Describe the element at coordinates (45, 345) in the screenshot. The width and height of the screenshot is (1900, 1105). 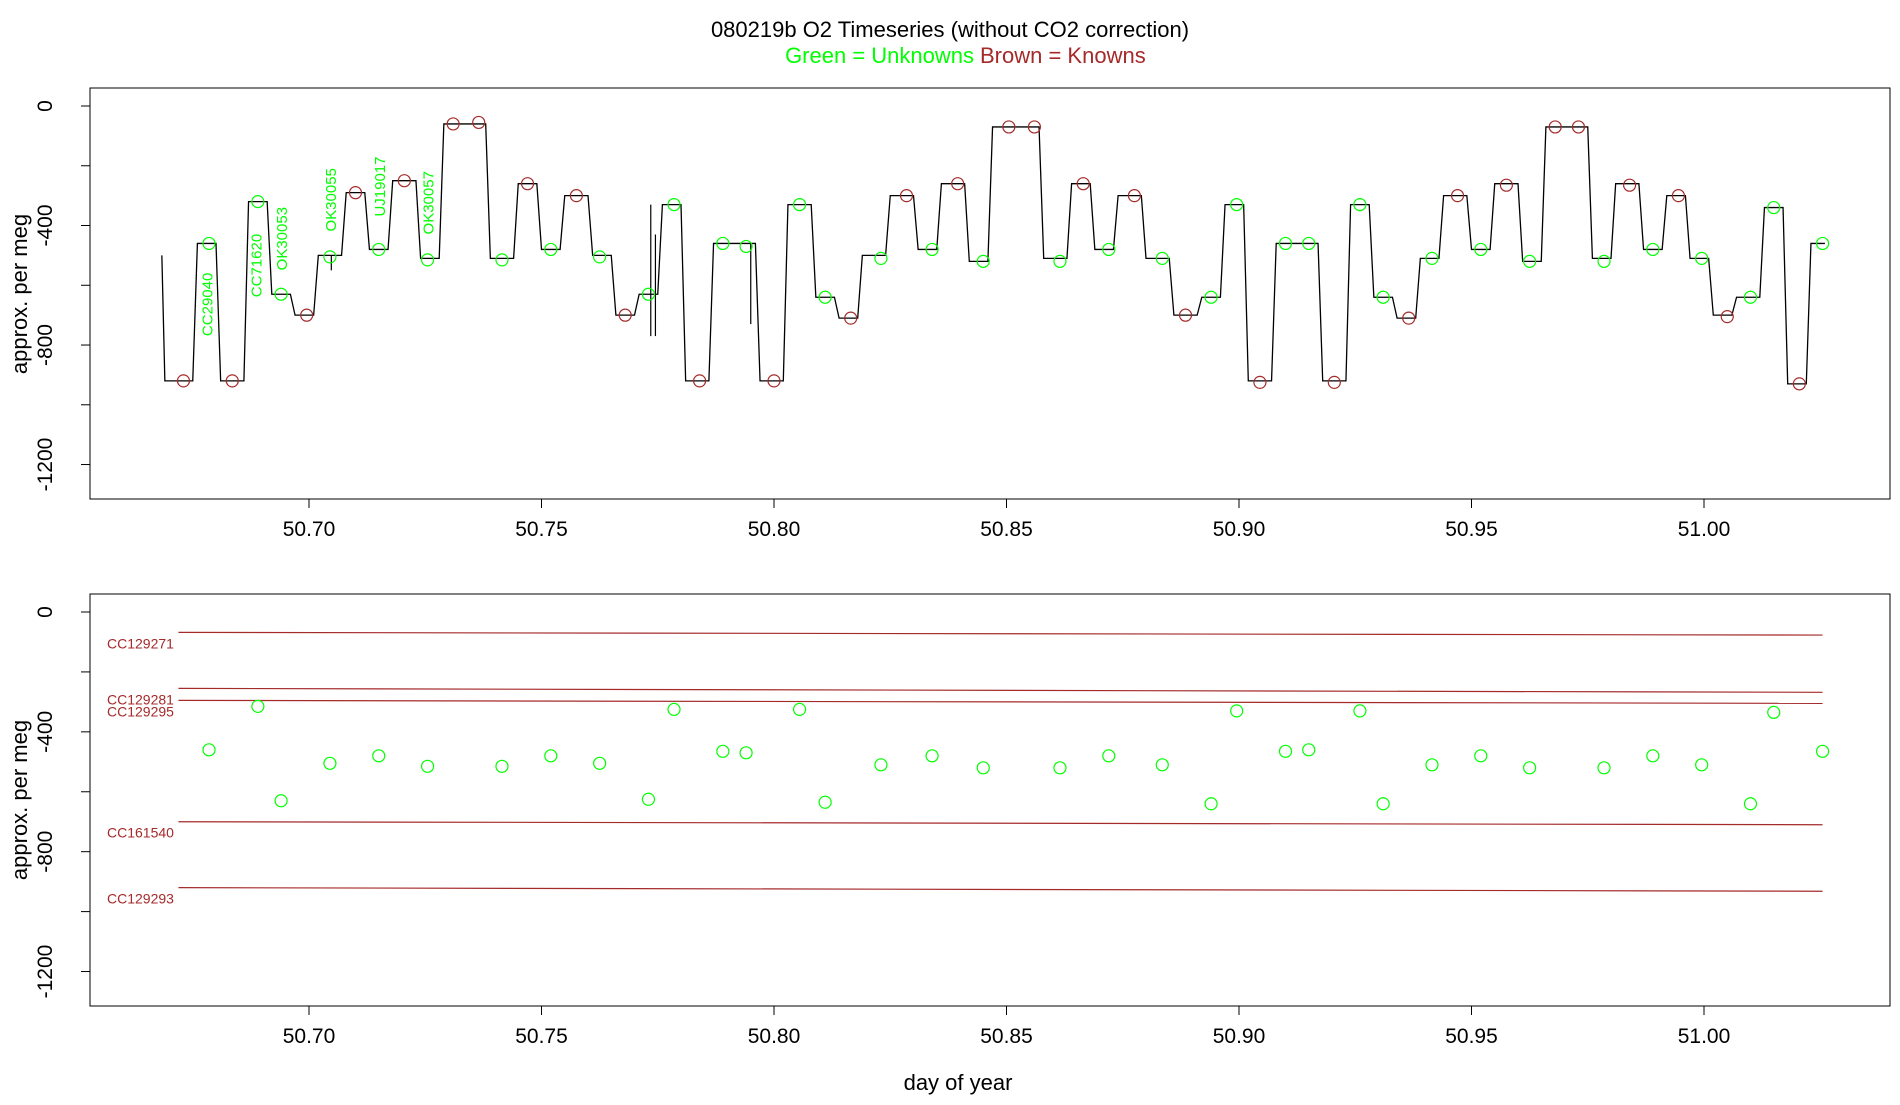
I see `top-y-tick-label: -800` at that location.